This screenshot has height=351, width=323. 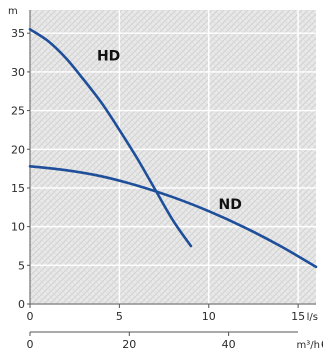 I want to click on y-tick-label: 20, so click(x=18, y=149).